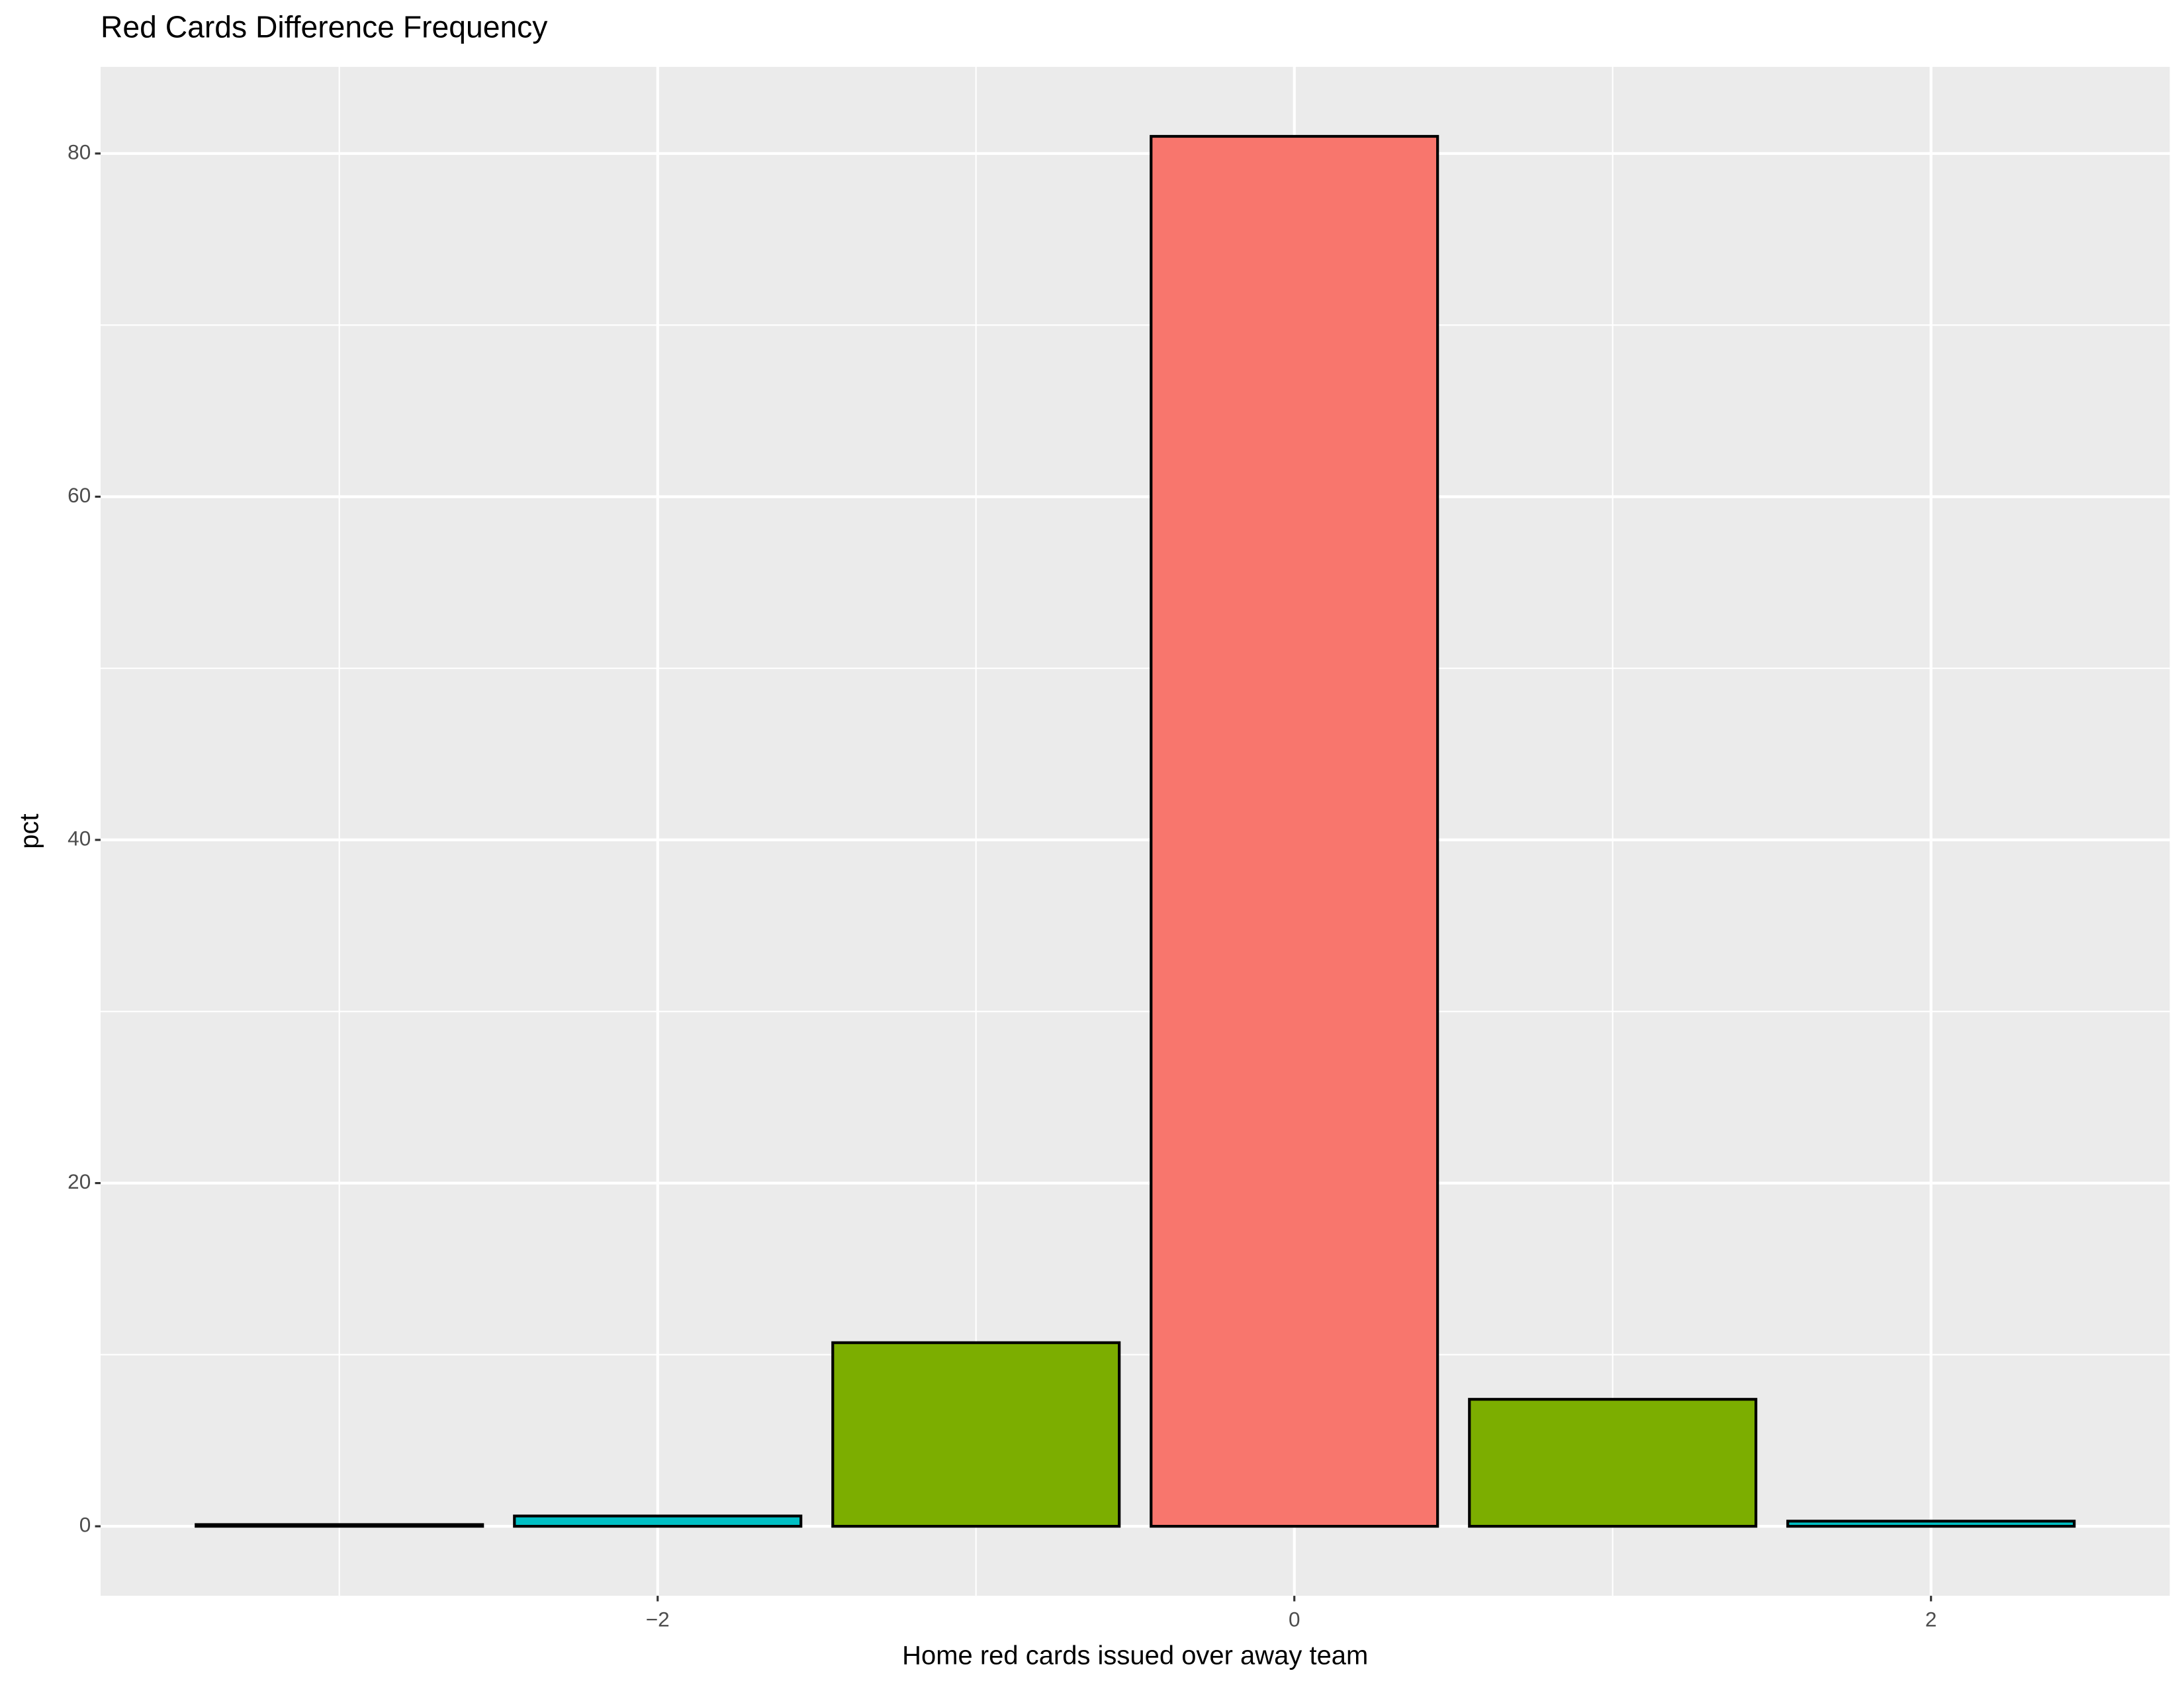 The width and height of the screenshot is (2184, 1691). What do you see at coordinates (79, 838) in the screenshot?
I see `y-tick-label: 40` at bounding box center [79, 838].